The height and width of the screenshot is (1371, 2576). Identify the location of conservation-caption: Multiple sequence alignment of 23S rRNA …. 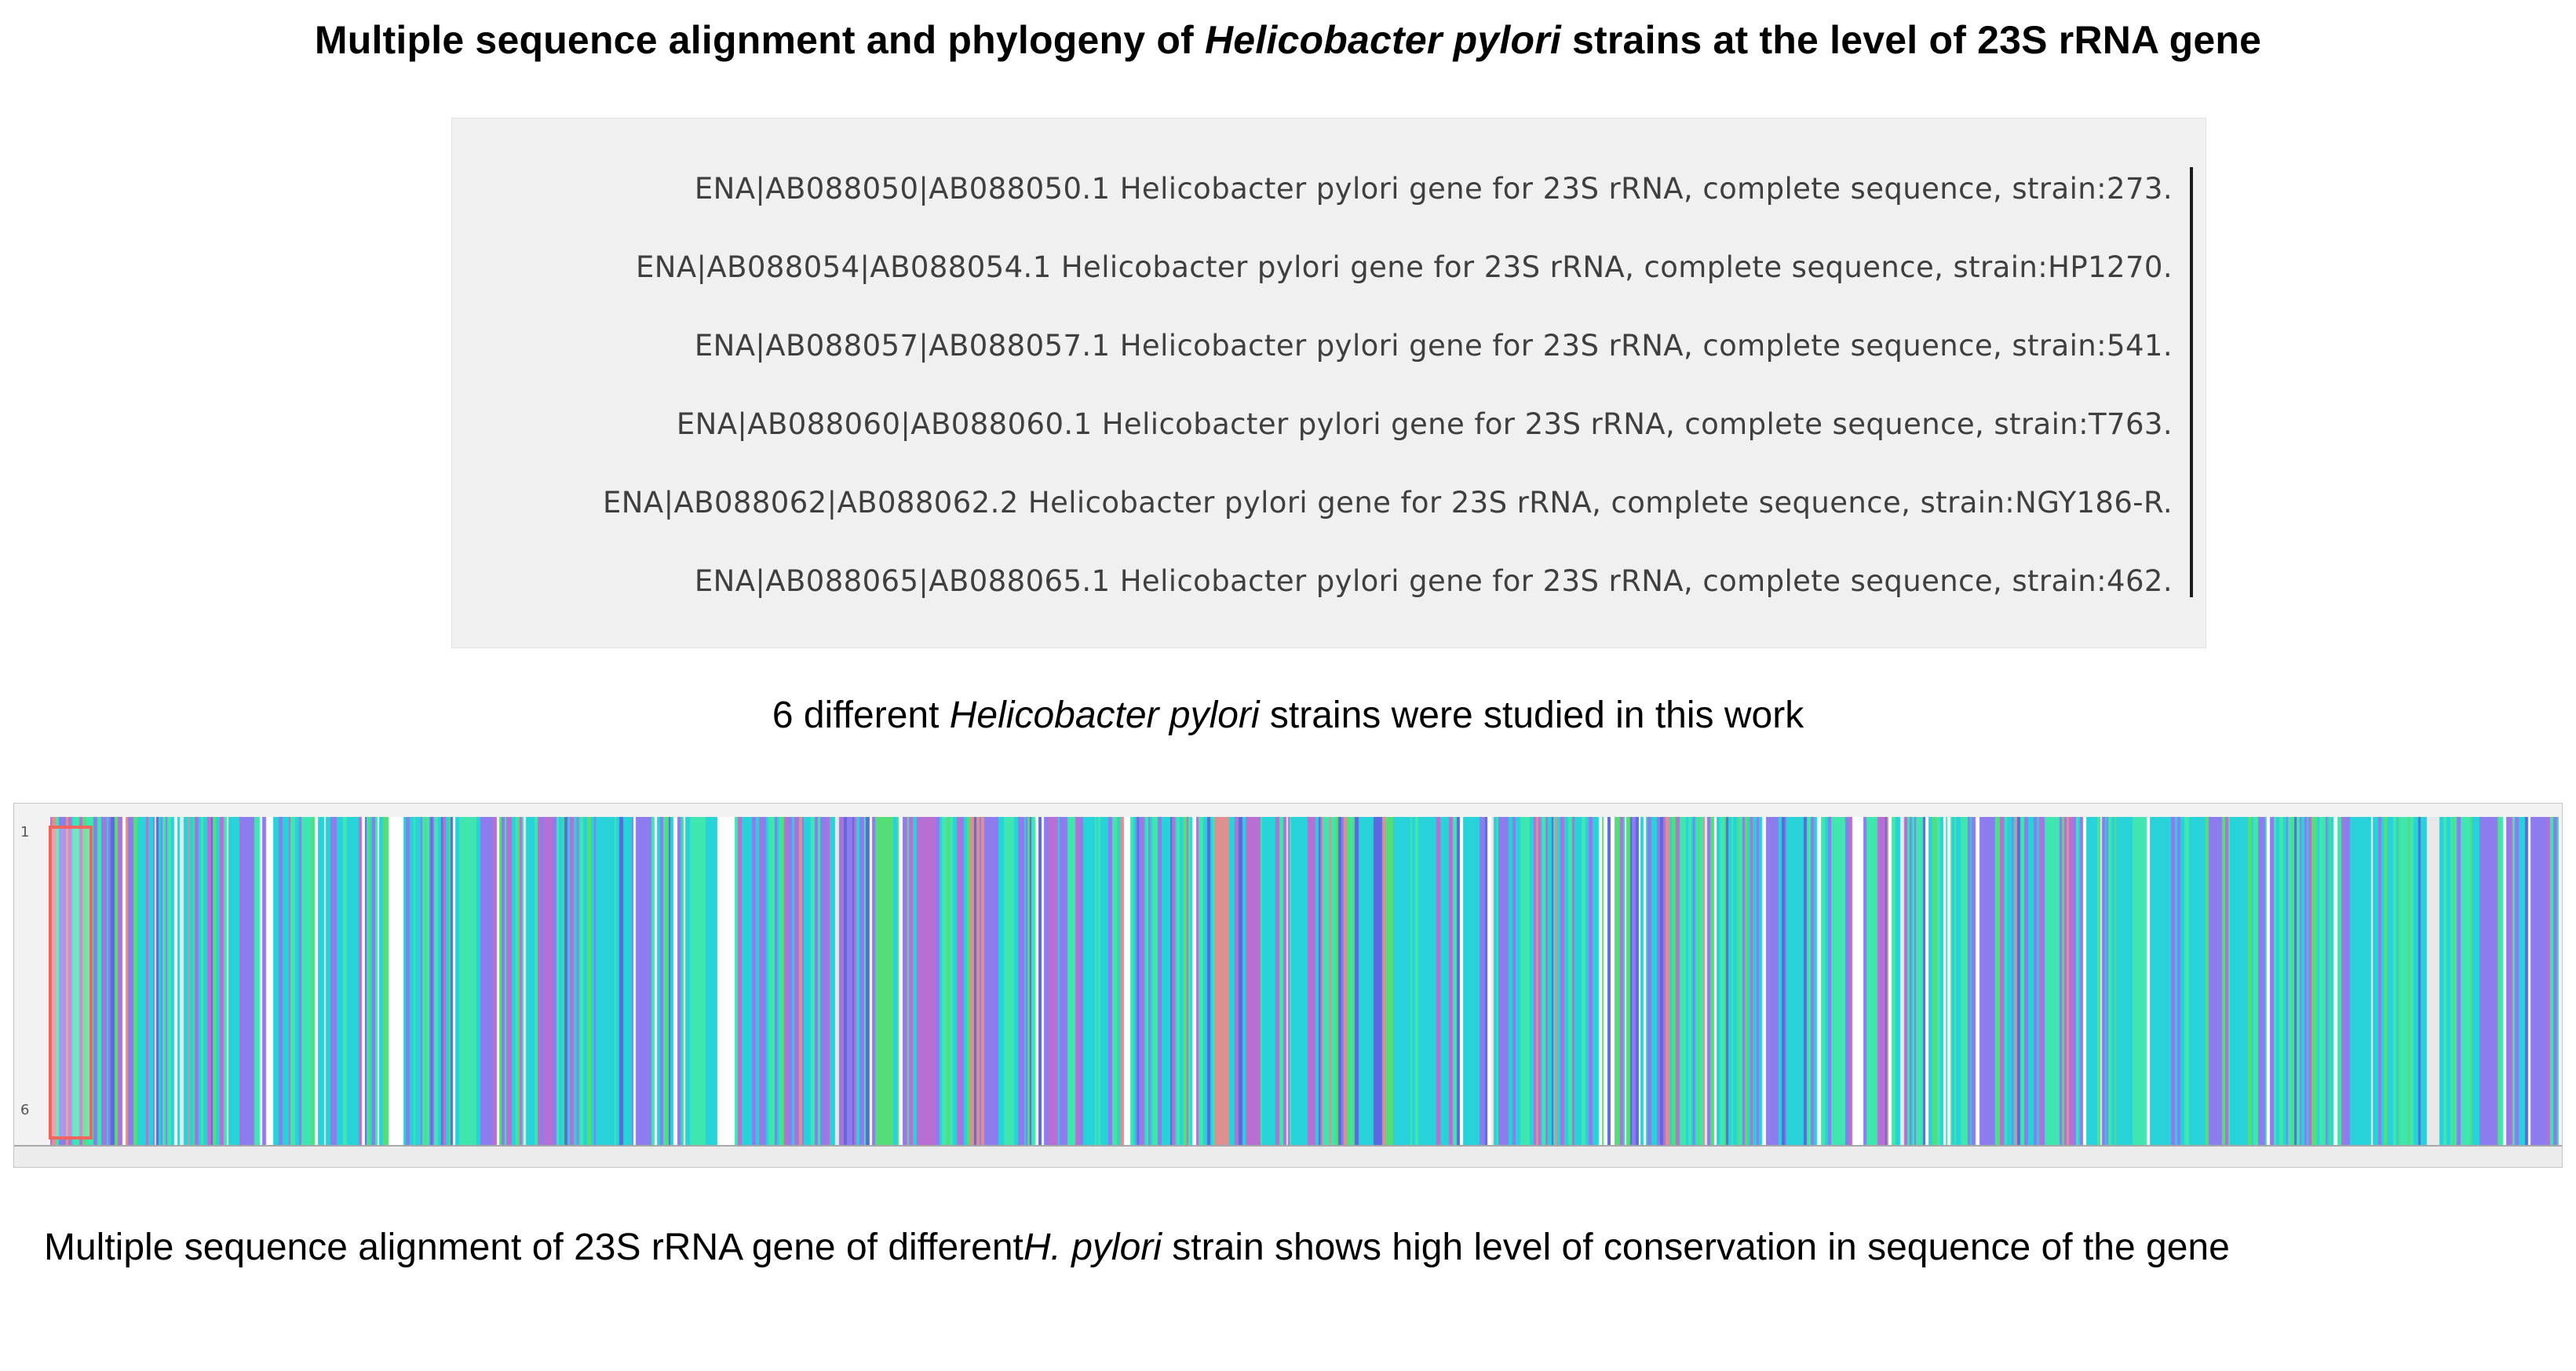
(1292, 1247).